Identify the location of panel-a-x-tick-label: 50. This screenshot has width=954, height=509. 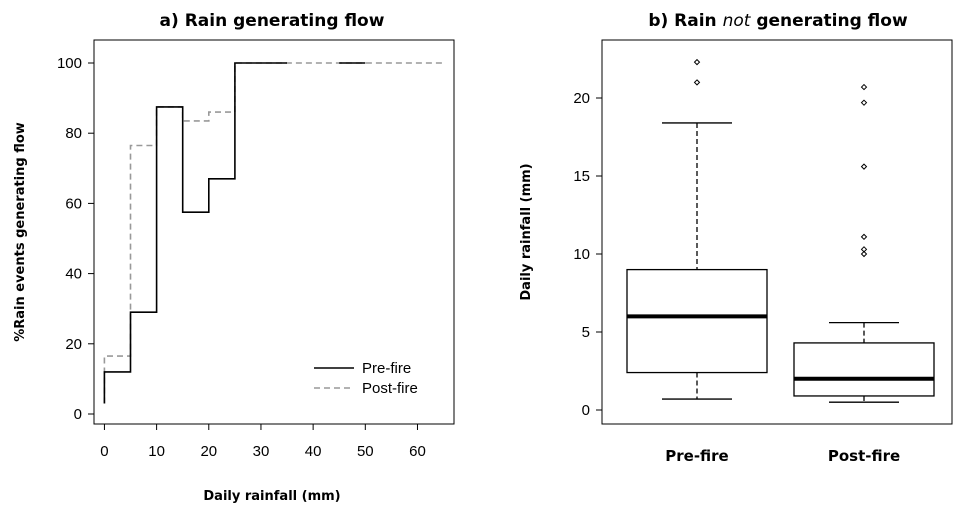
(365, 451).